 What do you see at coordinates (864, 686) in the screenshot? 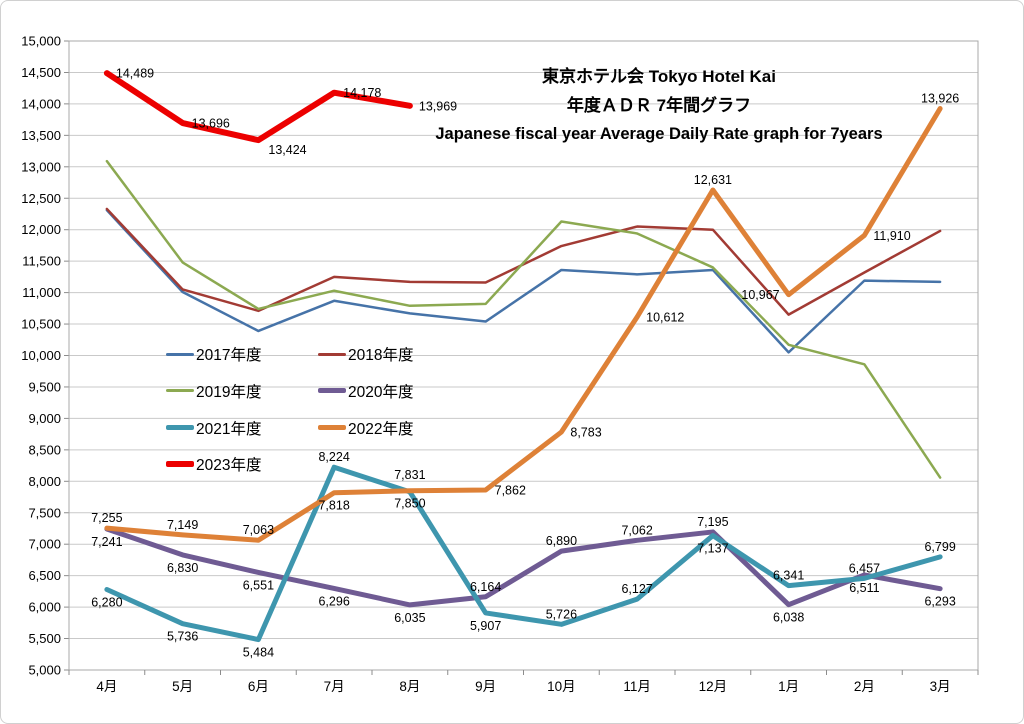
I see `x-axis-label: 2月` at bounding box center [864, 686].